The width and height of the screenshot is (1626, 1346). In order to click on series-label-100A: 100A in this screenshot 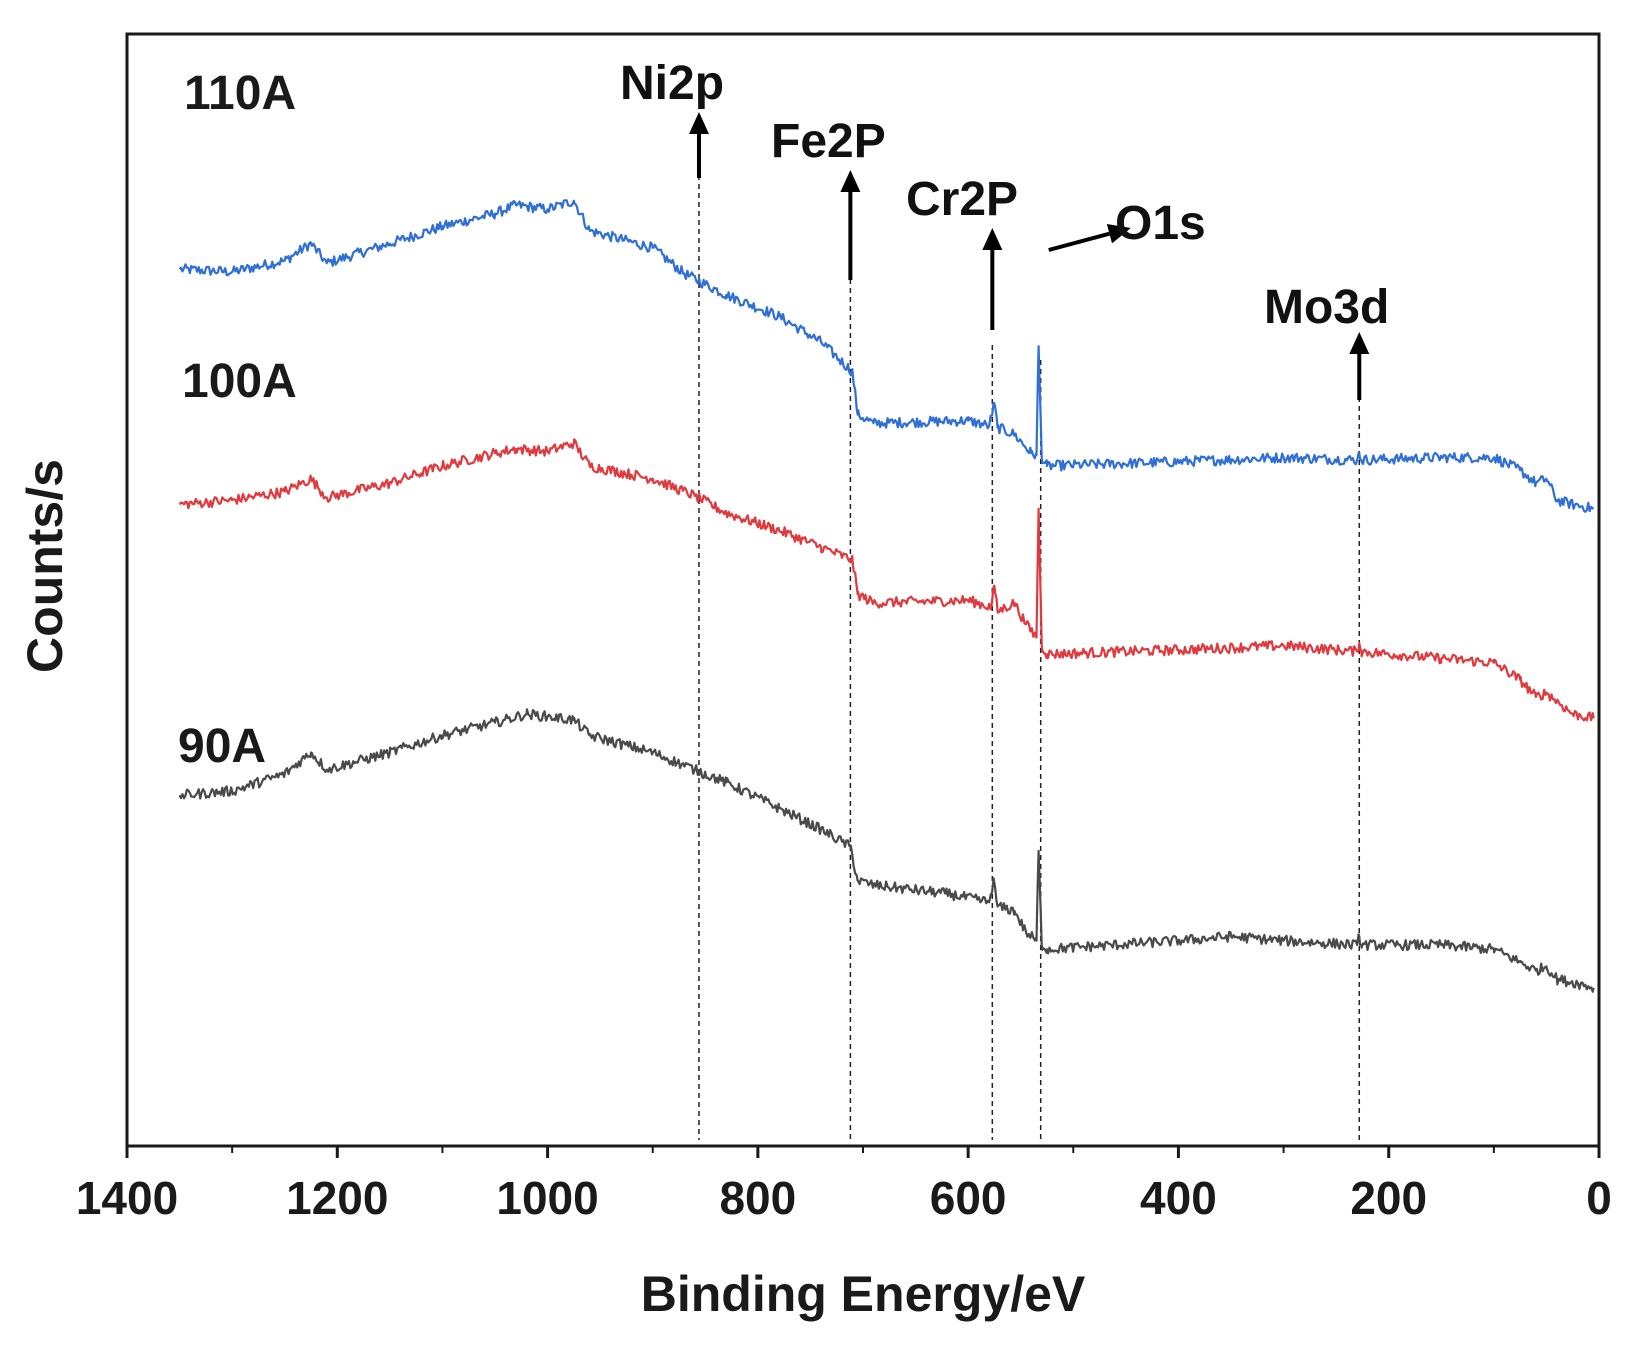, I will do `click(239, 381)`.